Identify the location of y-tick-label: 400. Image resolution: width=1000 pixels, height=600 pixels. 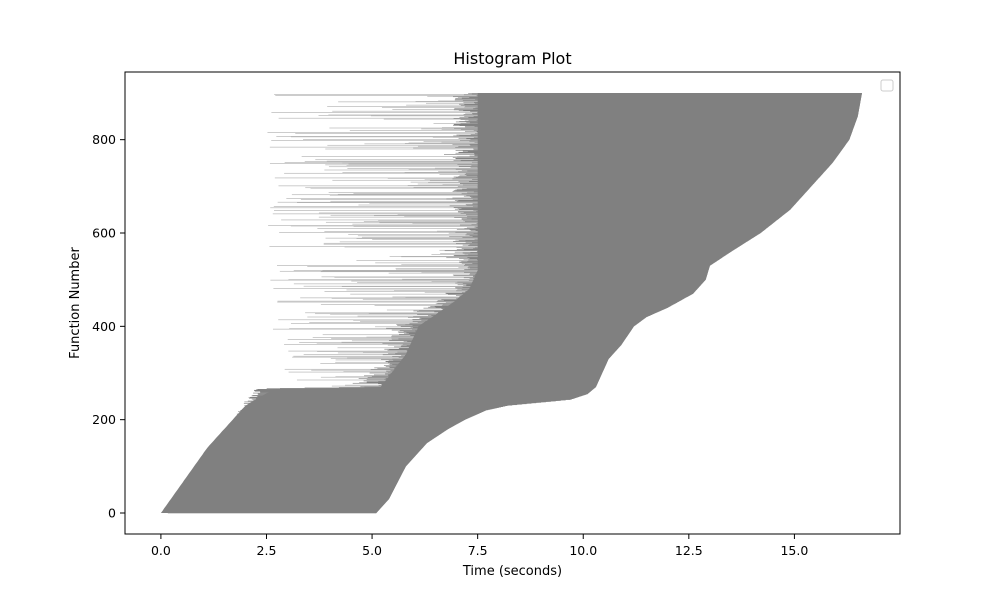
(104, 326).